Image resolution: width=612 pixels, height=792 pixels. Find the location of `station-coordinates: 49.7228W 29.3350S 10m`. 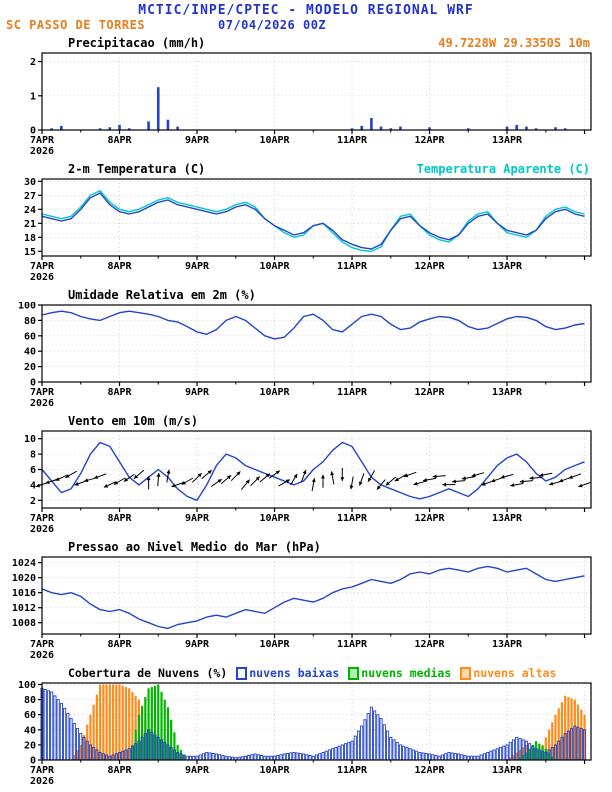

station-coordinates: 49.7228W 29.3350S 10m is located at coordinates (514, 43).